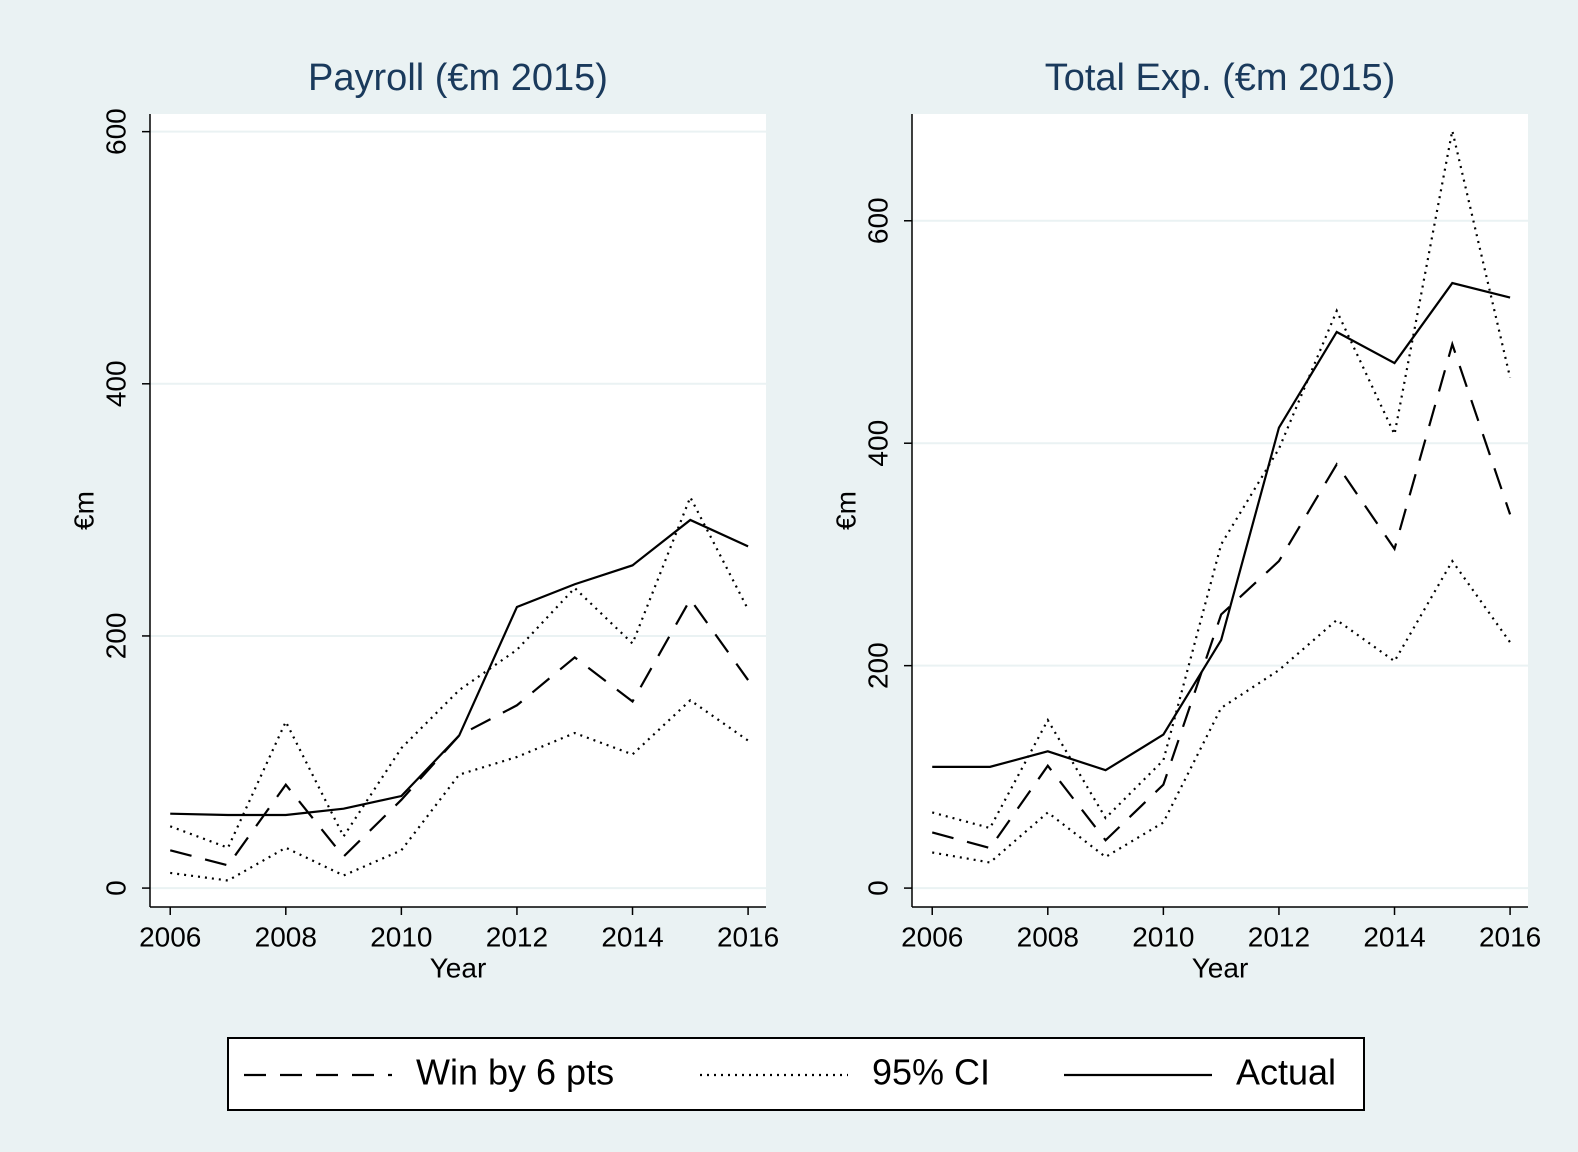  I want to click on legend-label: Actual, so click(1286, 1072).